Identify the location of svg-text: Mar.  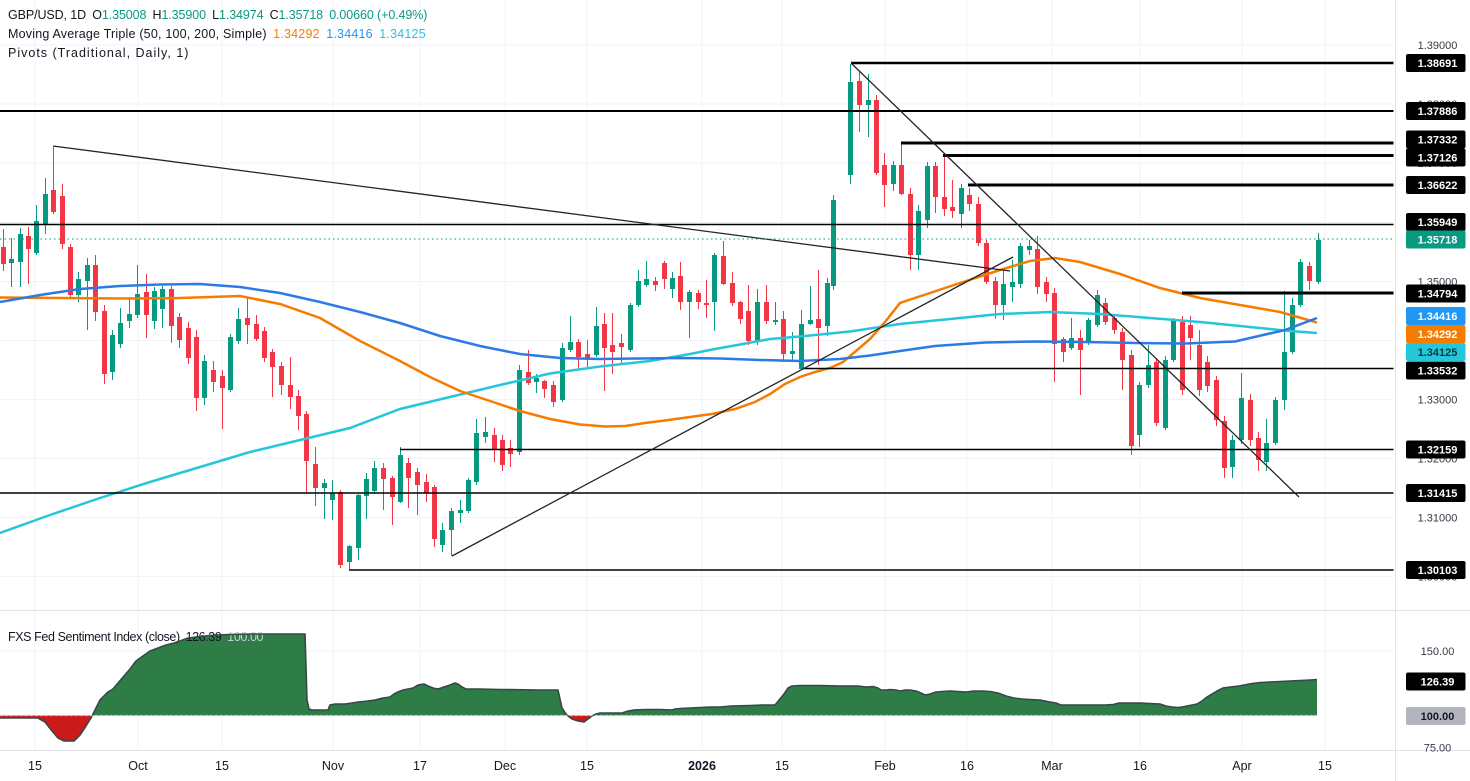
(1052, 766).